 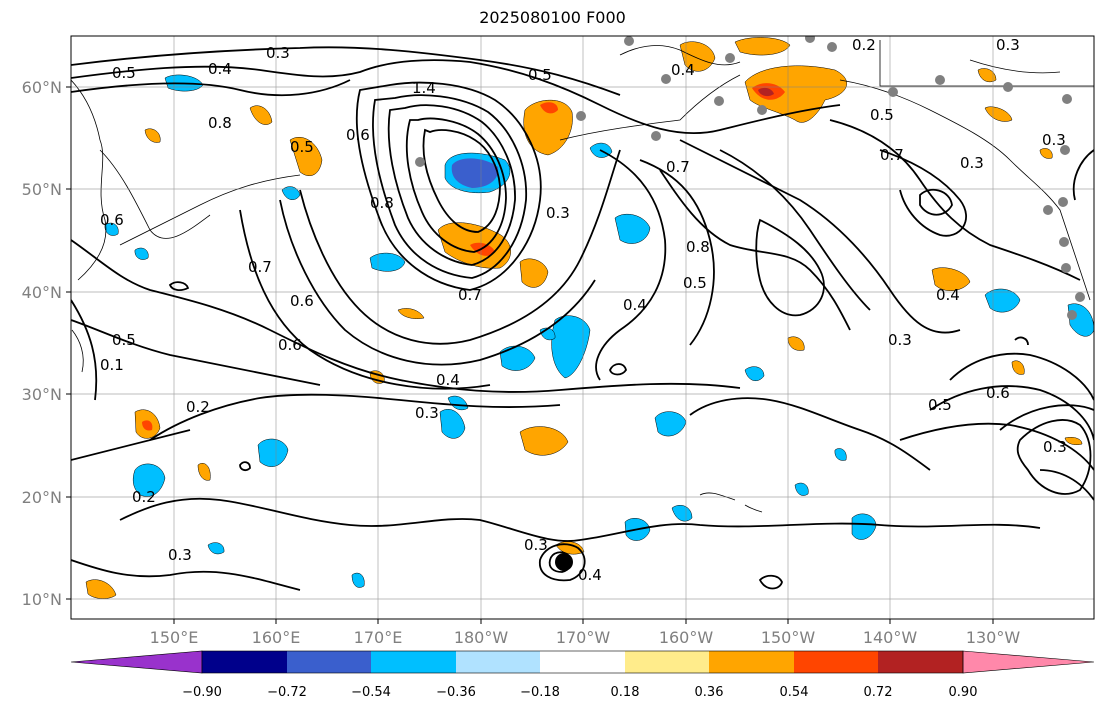 I want to click on lat-label: 60°N, so click(x=42, y=87).